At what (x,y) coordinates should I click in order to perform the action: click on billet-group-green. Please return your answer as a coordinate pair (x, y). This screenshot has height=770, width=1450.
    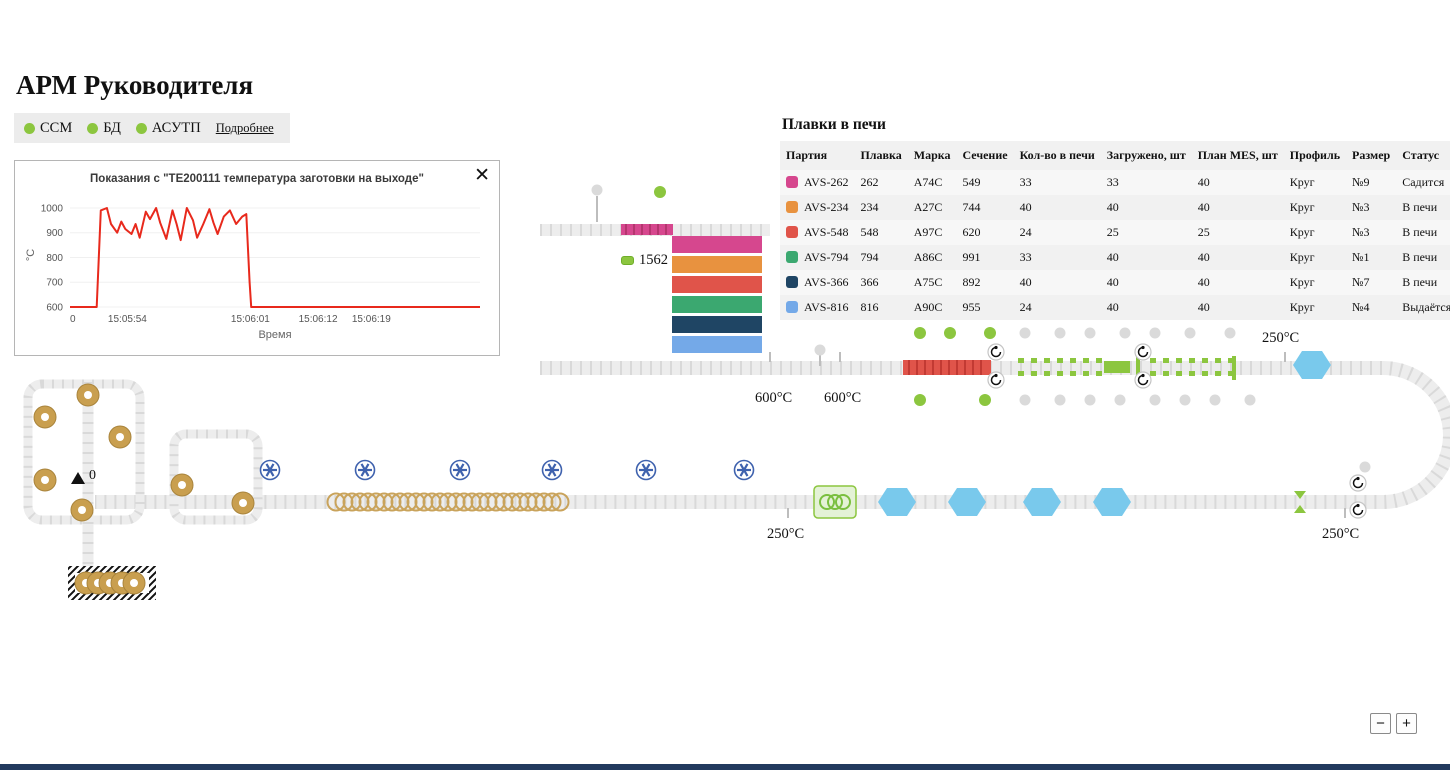
    Looking at the image, I should click on (1127, 368).